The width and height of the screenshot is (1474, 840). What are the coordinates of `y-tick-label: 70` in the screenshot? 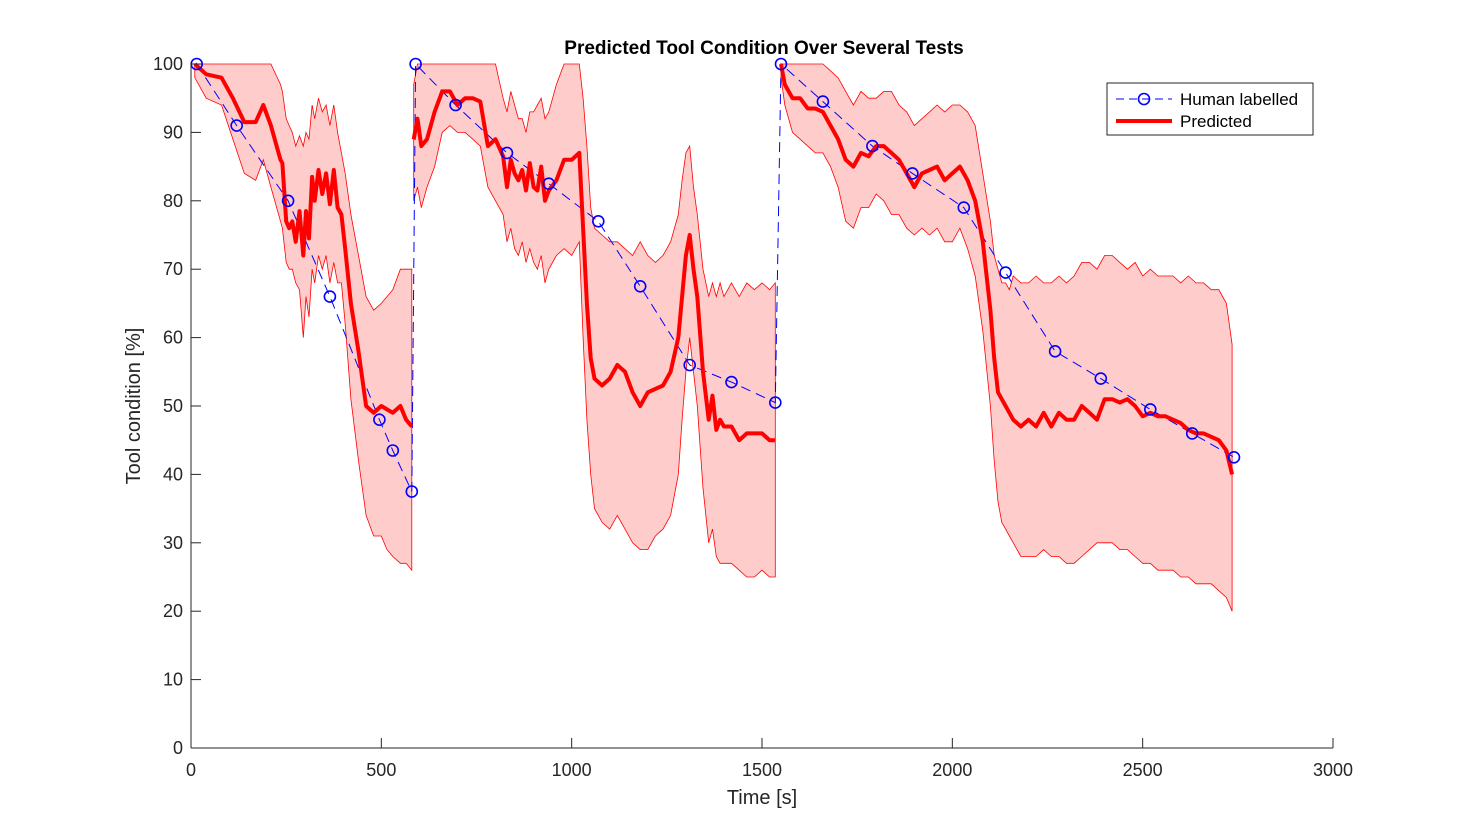 It's located at (173, 269).